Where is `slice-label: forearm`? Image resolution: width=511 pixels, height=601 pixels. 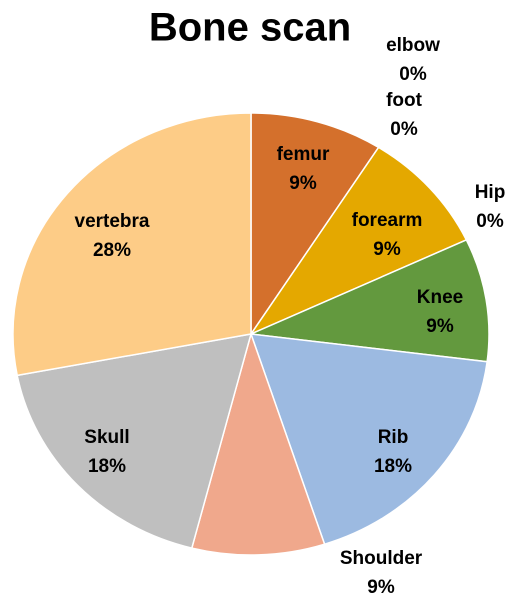 slice-label: forearm is located at coordinates (387, 220).